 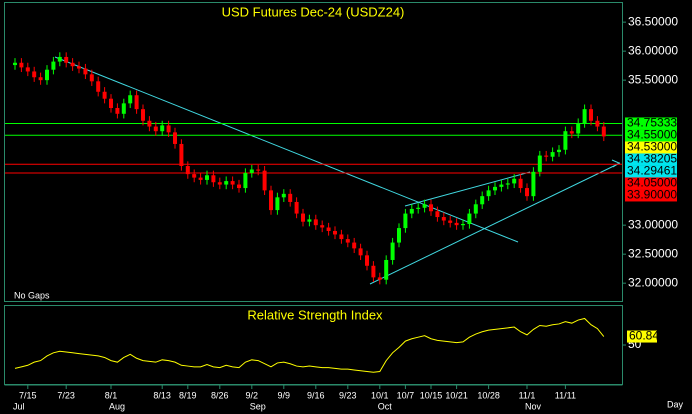 What do you see at coordinates (252, 395) in the screenshot?
I see `x-tick-label: 9/2` at bounding box center [252, 395].